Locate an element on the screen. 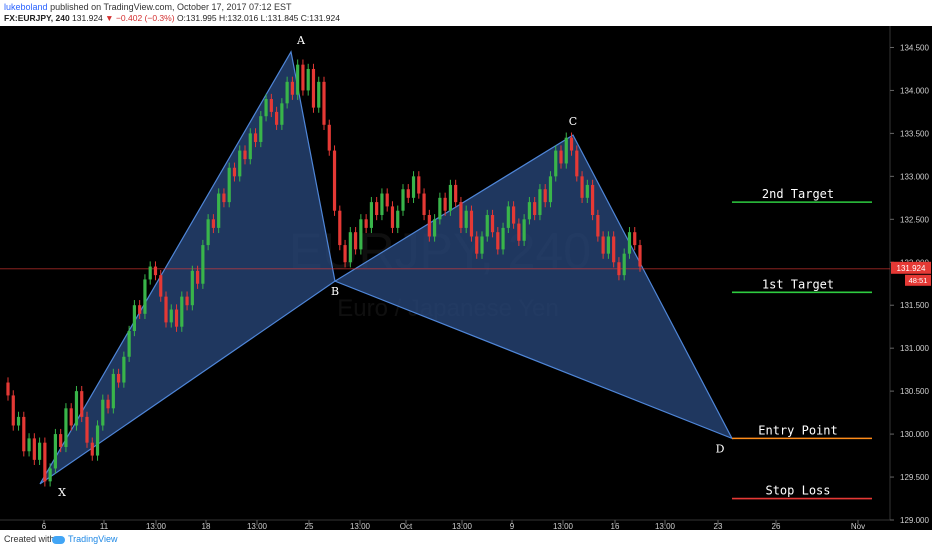 The image size is (932, 550). countdown-label: 48:51 is located at coordinates (918, 280).